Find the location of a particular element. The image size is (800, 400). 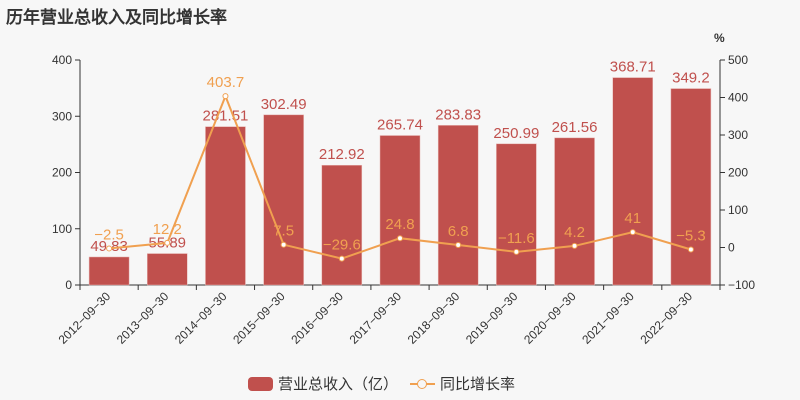

x-axis-tick-label: 2020−09−30 is located at coordinates (550, 318).